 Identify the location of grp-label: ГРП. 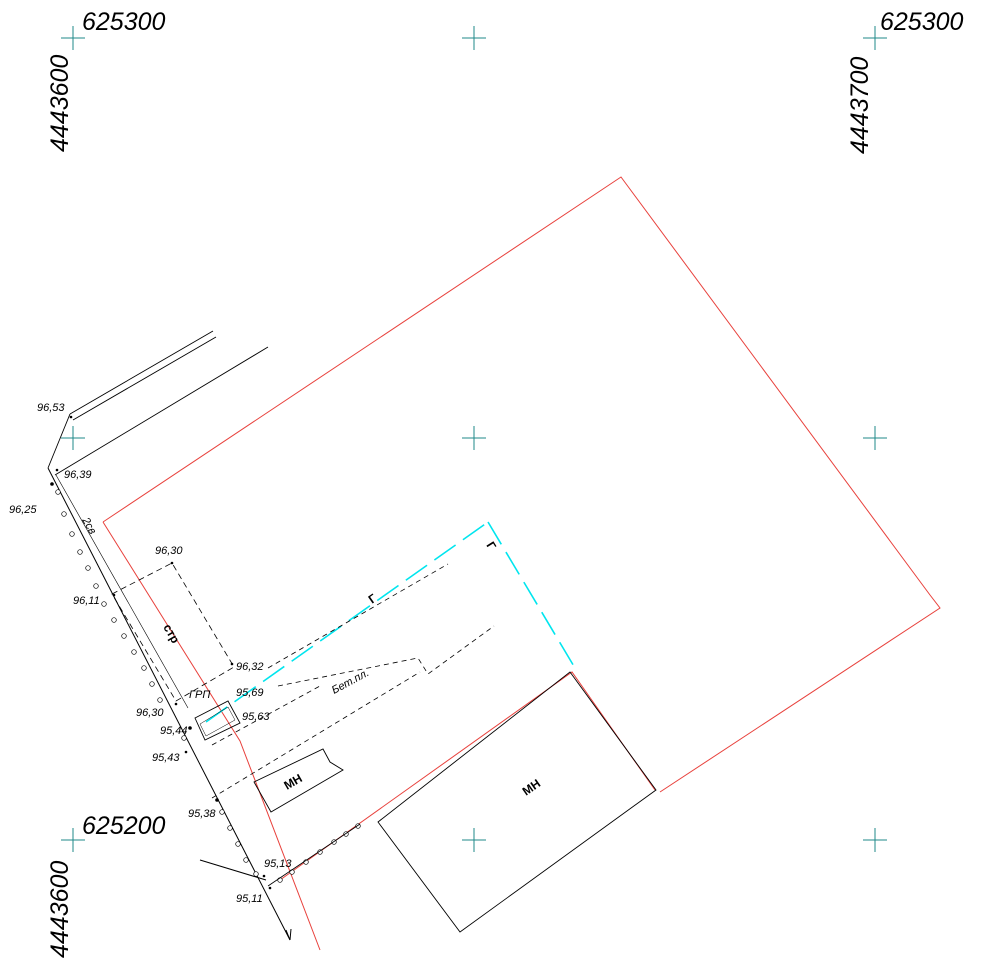
(199, 695).